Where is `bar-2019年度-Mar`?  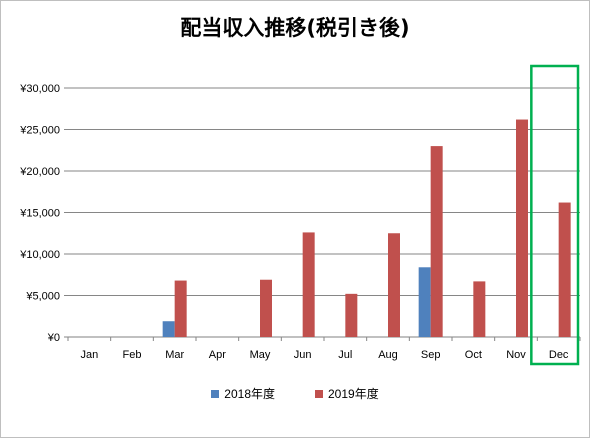 bar-2019年度-Mar is located at coordinates (180, 308).